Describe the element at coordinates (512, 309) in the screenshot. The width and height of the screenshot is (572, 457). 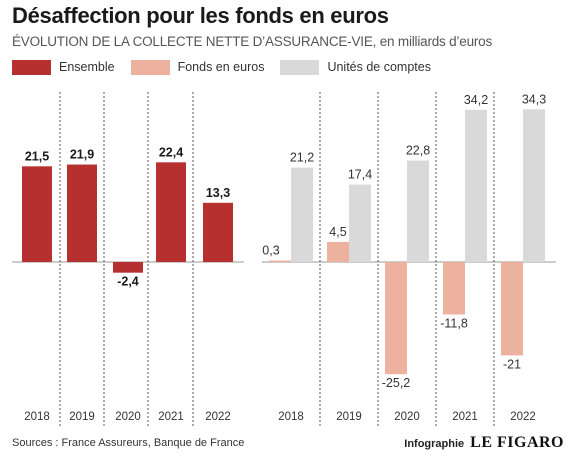
I see `bar-fonds-en-euros-2022` at that location.